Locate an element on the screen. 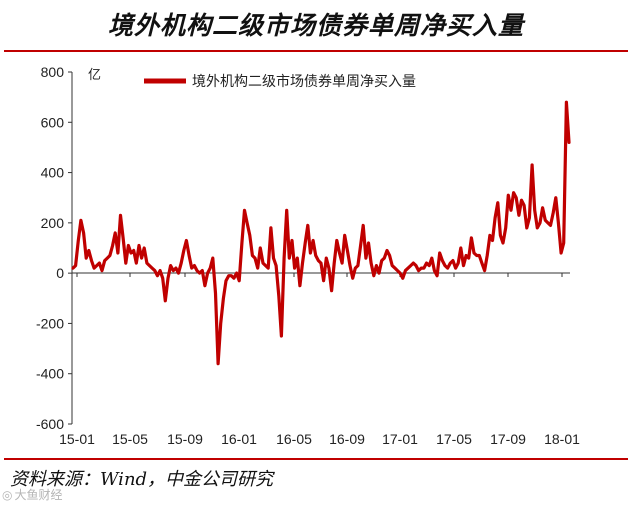 The image size is (632, 508). x-tick-label: 15-05 is located at coordinates (130, 439).